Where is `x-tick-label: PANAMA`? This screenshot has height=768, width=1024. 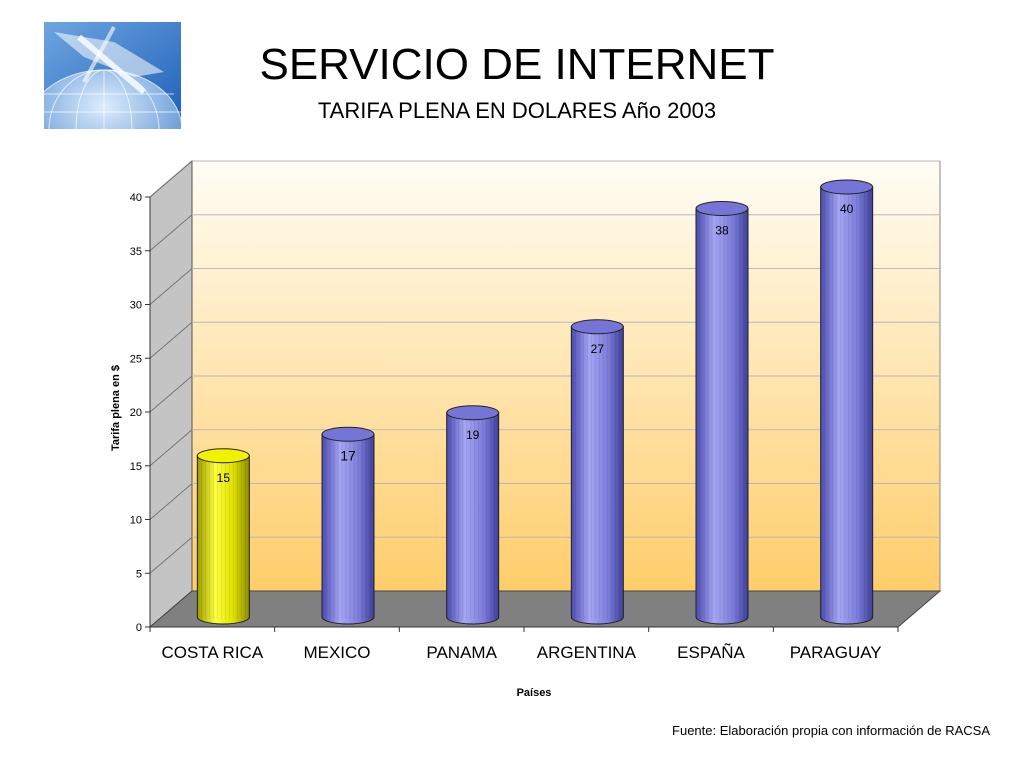
x-tick-label: PANAMA is located at coordinates (461, 652).